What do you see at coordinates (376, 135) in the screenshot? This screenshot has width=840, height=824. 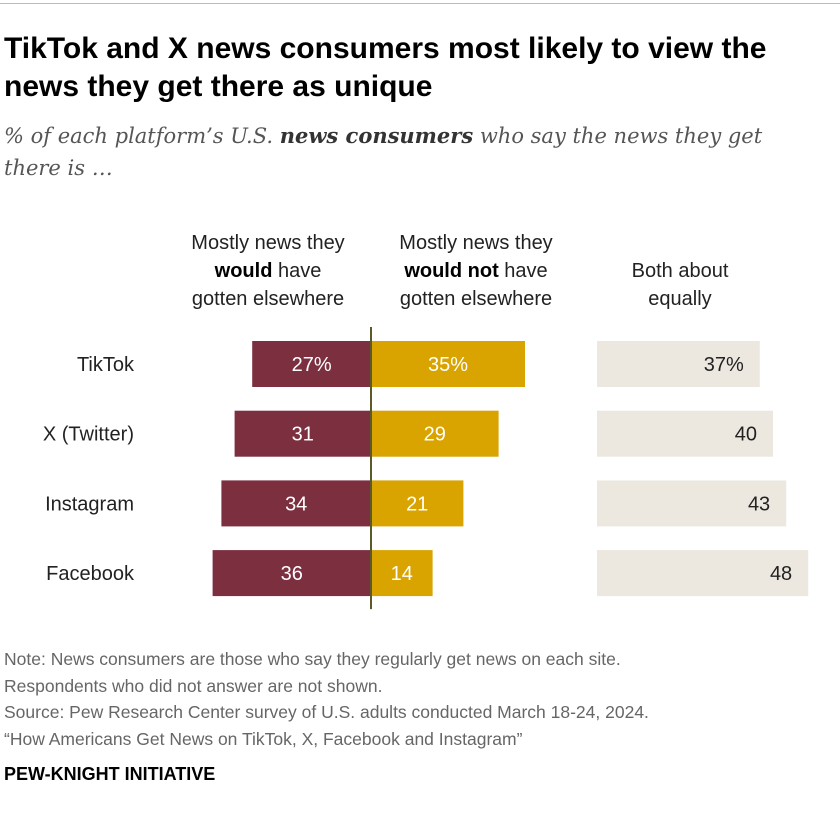 I see `subtitle-emphasis: news consumers` at bounding box center [376, 135].